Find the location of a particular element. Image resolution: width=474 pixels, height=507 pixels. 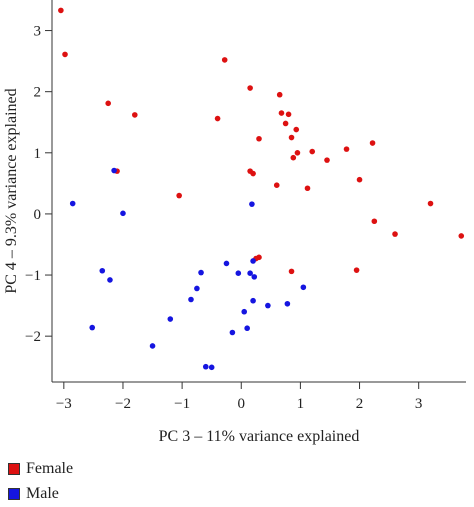

y-tick-label: −2 is located at coordinates (33, 337).